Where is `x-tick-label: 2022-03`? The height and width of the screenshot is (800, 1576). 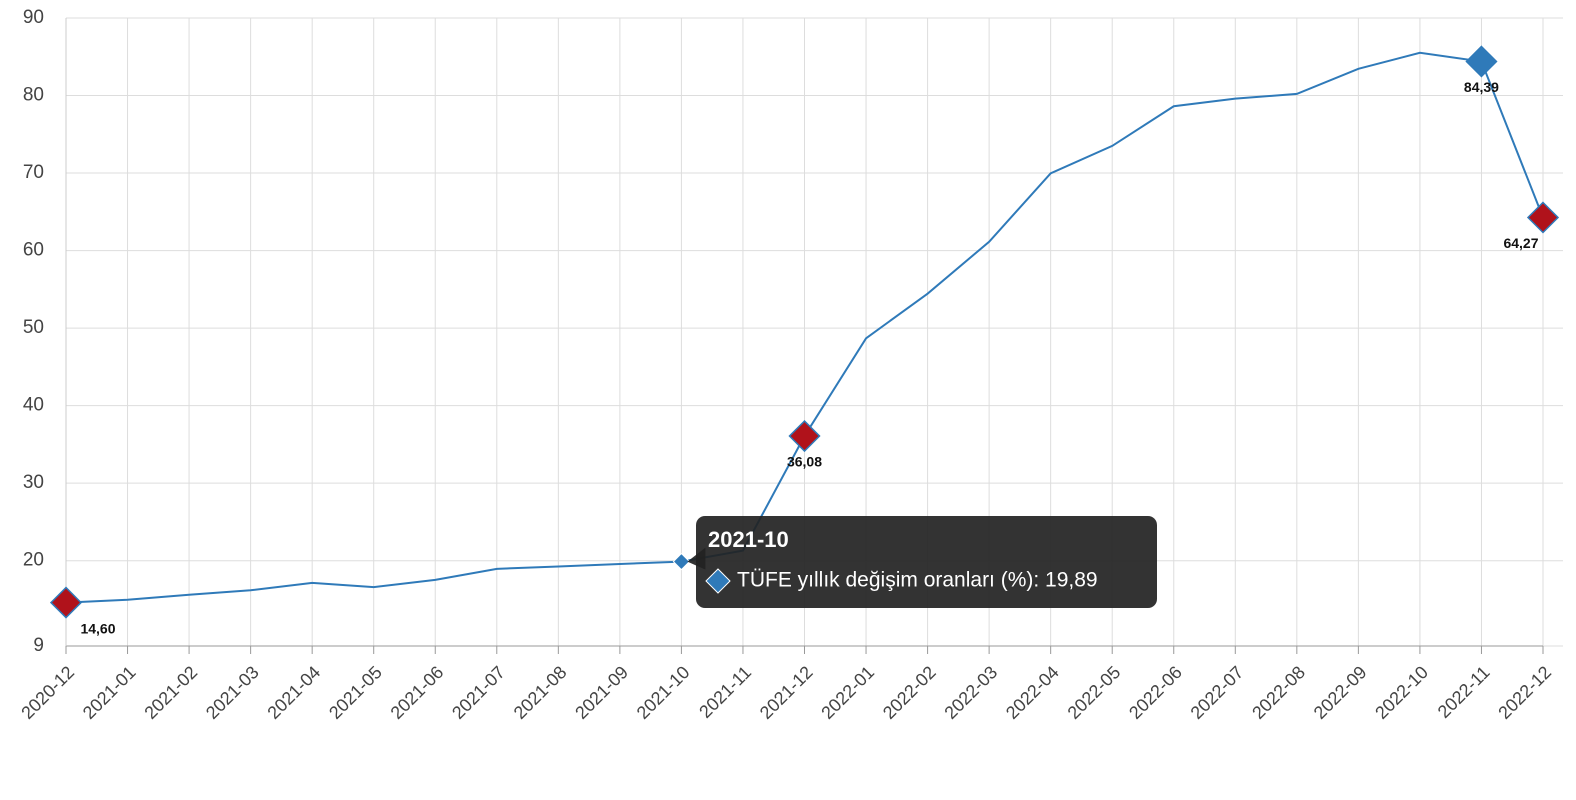
x-tick-label: 2022-03 is located at coordinates (970, 692).